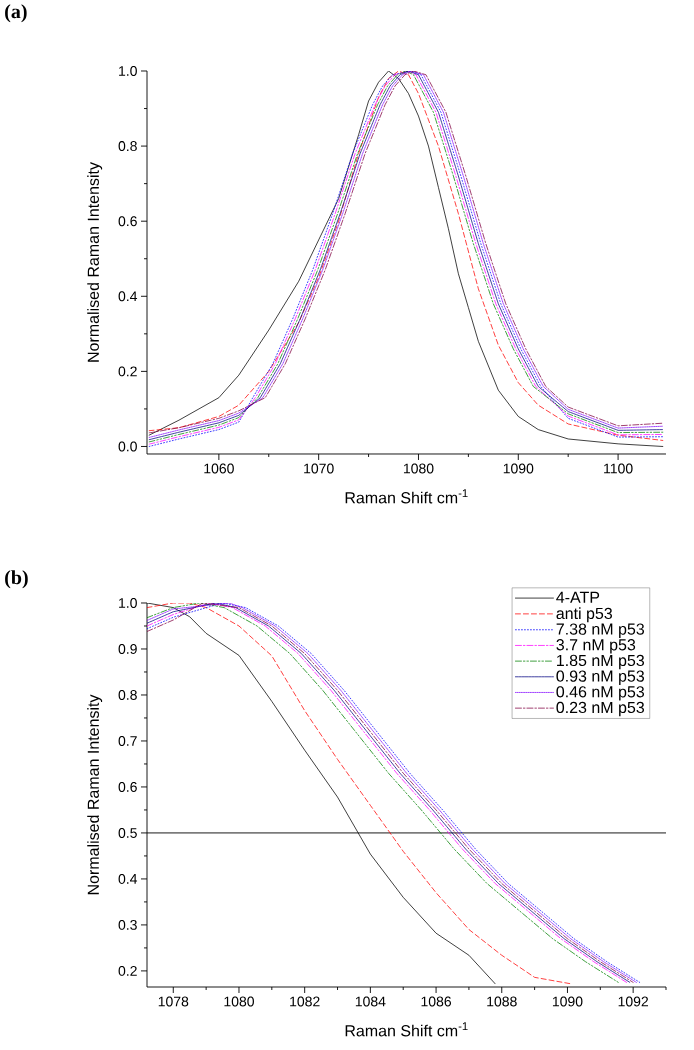 This screenshot has width=694, height=1050. What do you see at coordinates (127, 832) in the screenshot?
I see `y-tick-label: 0.5` at bounding box center [127, 832].